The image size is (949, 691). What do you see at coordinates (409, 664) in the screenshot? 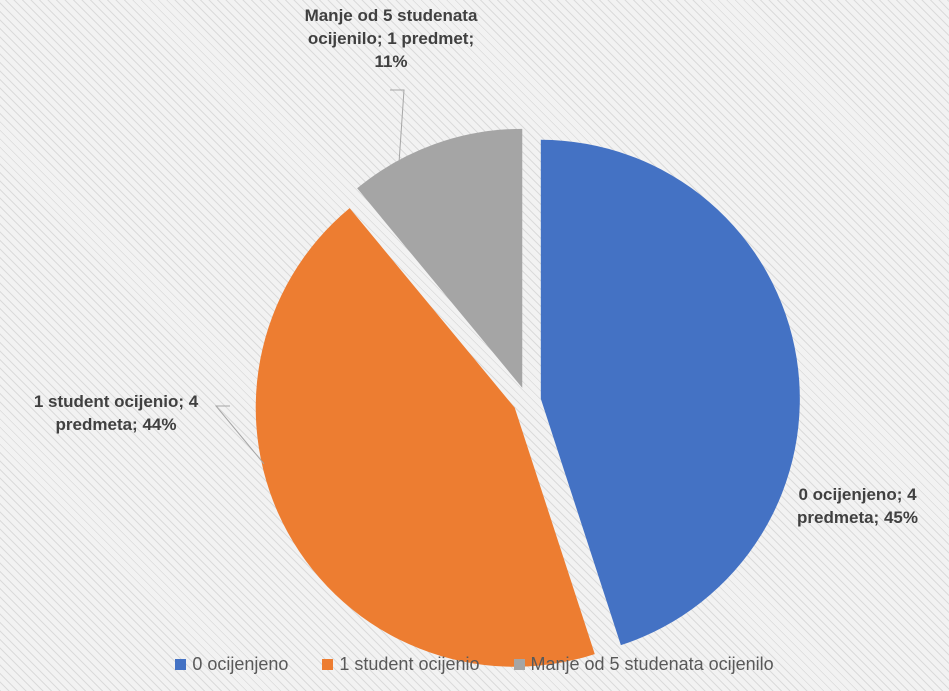
I see `legend-label: 1 student ocijenio` at bounding box center [409, 664].